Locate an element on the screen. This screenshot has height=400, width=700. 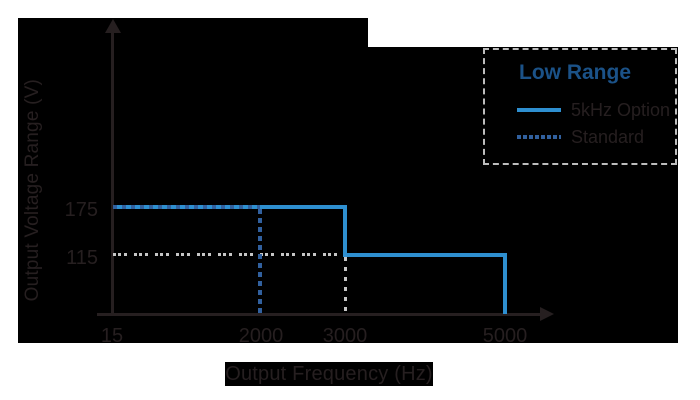
legend-box is located at coordinates (580, 106).